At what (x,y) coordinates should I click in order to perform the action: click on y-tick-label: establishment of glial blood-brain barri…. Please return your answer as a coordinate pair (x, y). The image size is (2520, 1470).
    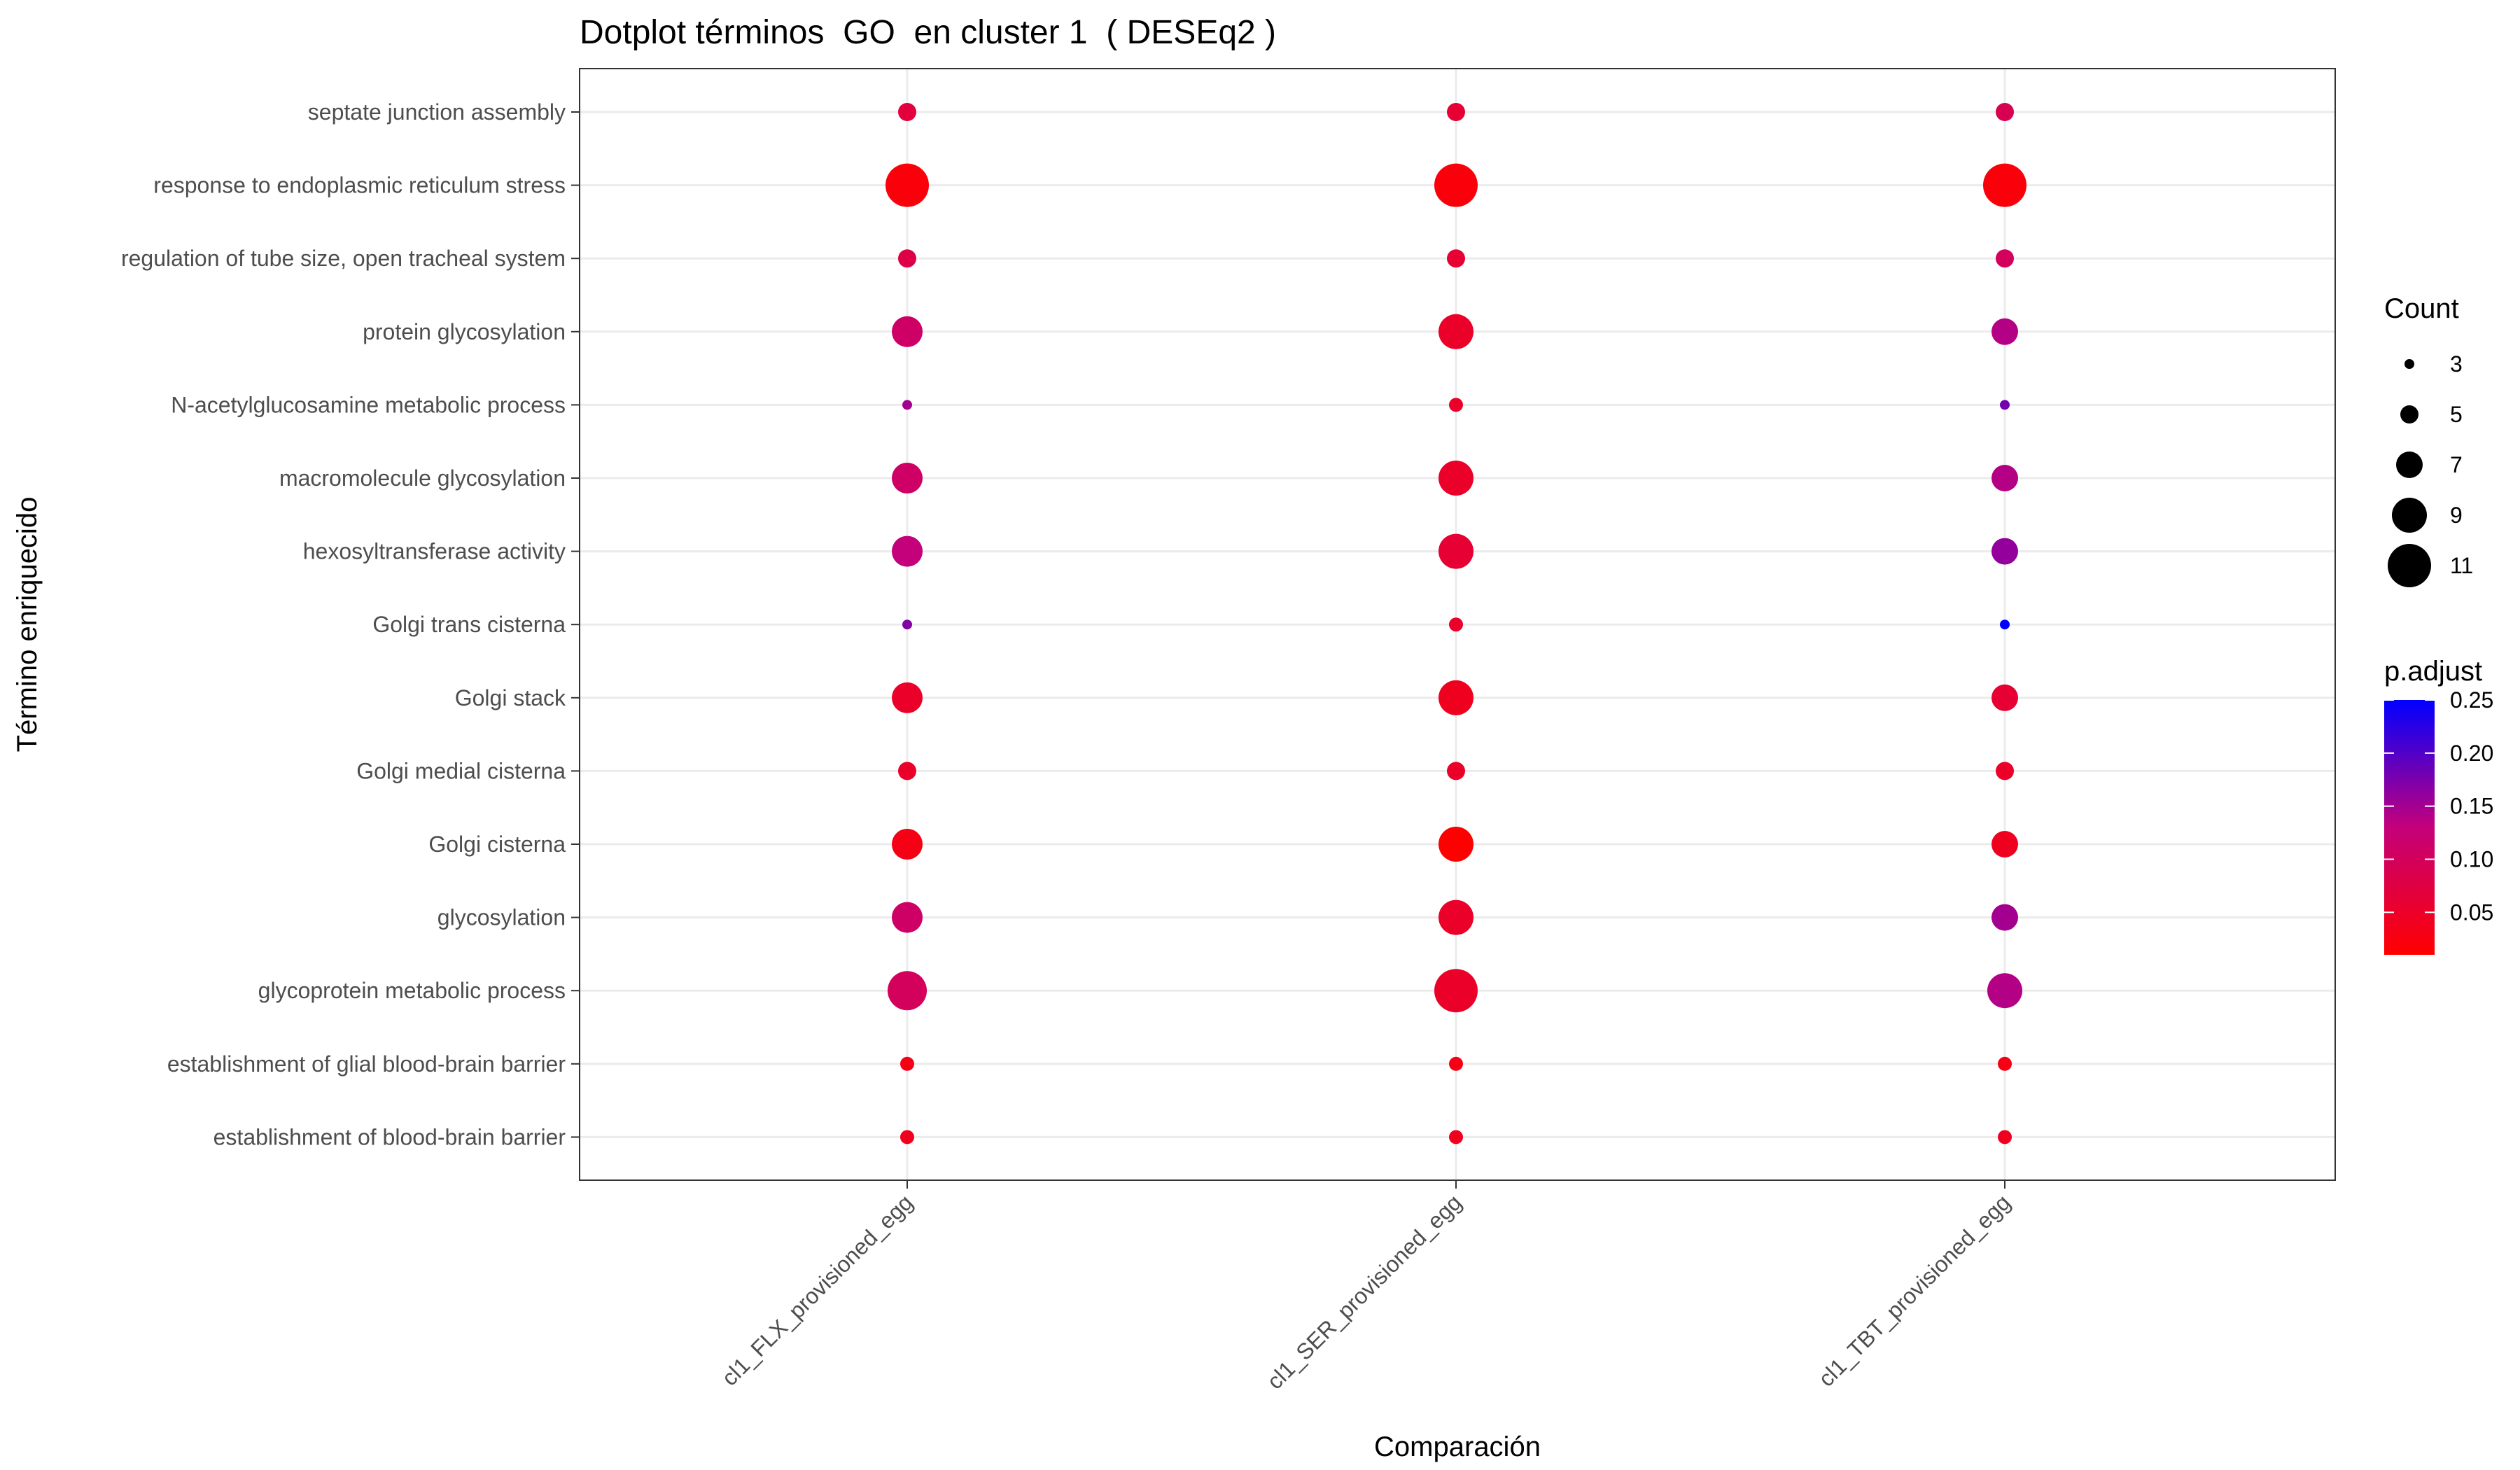
    Looking at the image, I should click on (366, 1064).